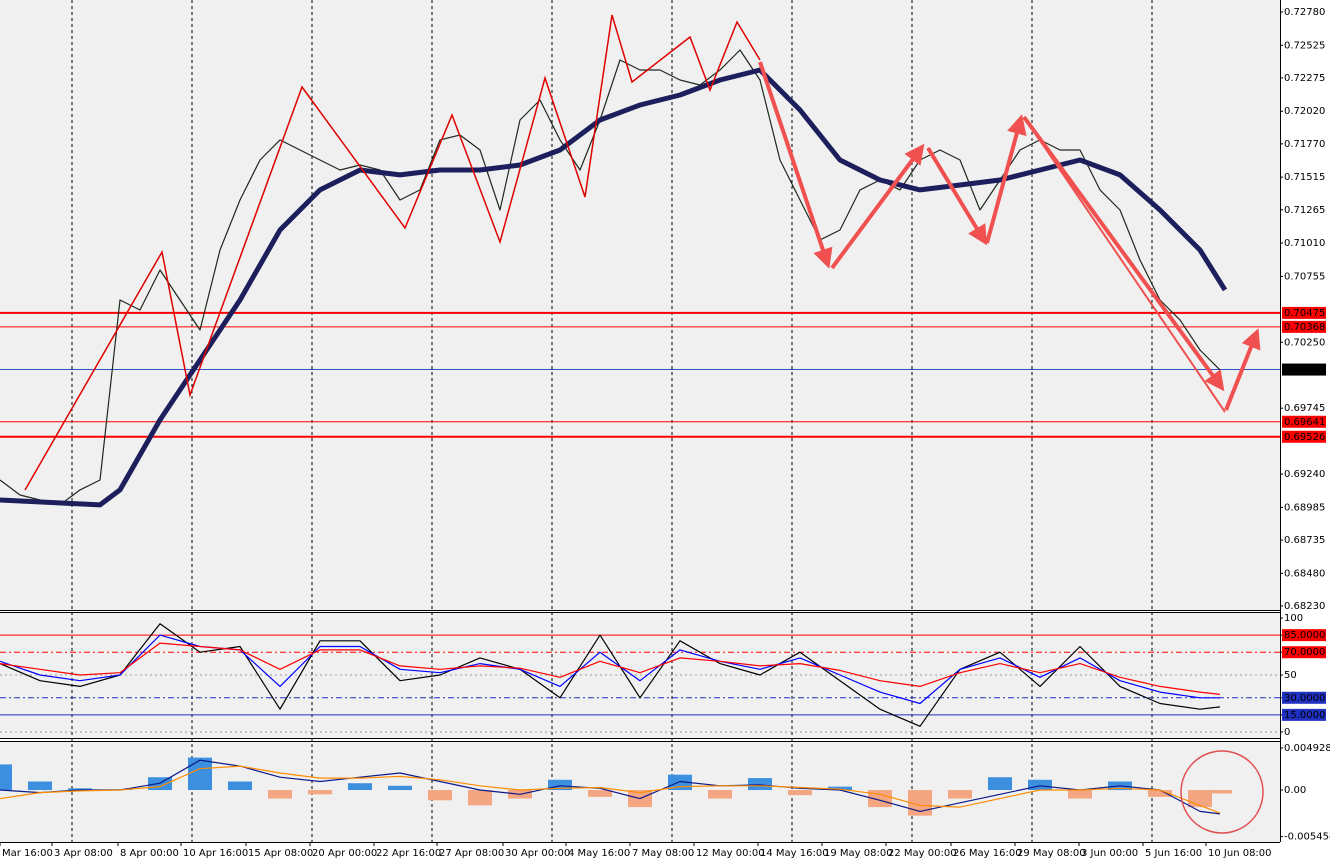 This screenshot has width=1330, height=862. I want to click on y-tick-label: 0.72275, so click(1304, 78).